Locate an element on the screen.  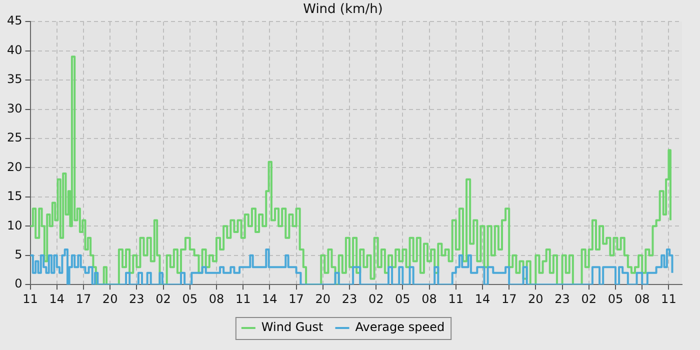
y-tick-label: 35 is located at coordinates (14, 79).